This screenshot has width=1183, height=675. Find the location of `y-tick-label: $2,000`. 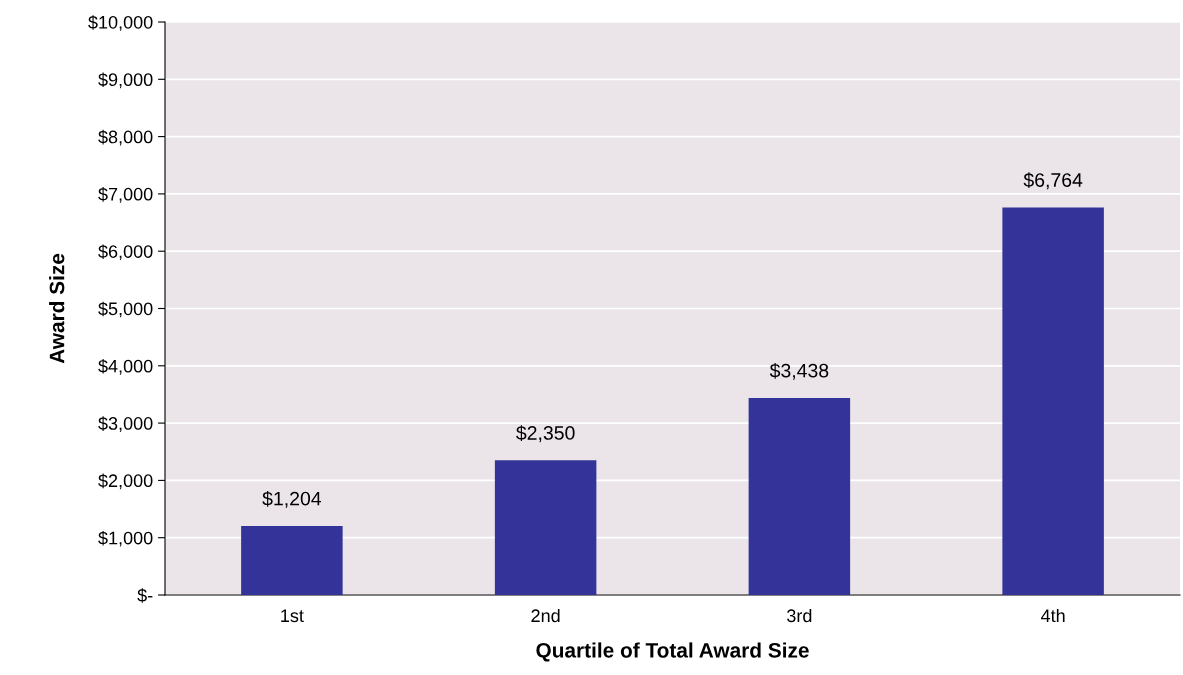

y-tick-label: $2,000 is located at coordinates (125, 481).